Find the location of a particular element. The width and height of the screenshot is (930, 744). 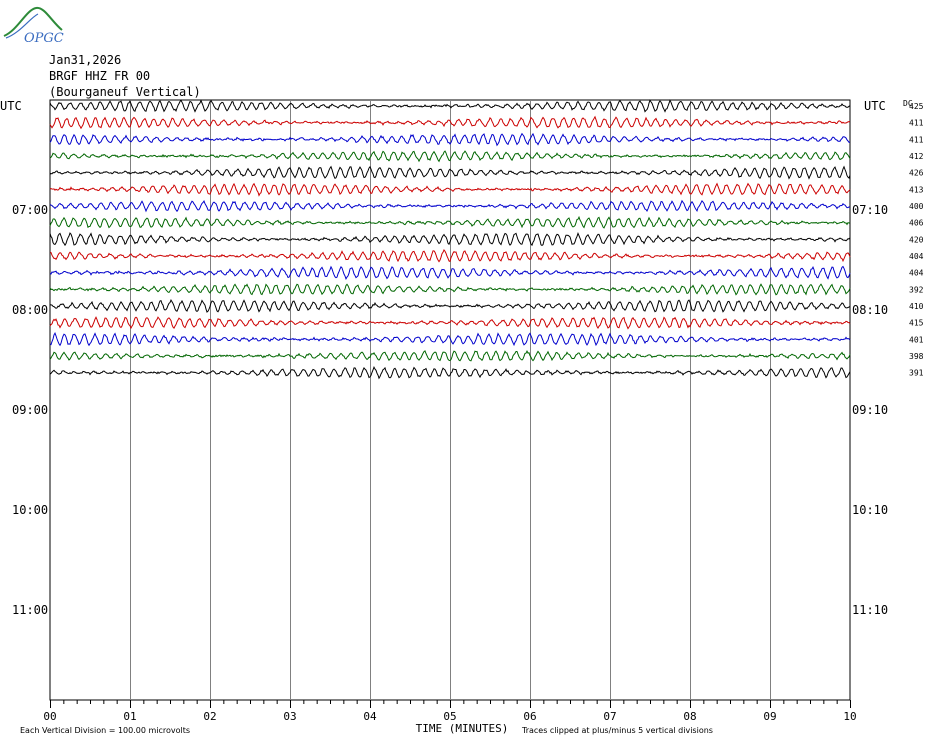

right-time-label: 11:10 is located at coordinates (870, 610).